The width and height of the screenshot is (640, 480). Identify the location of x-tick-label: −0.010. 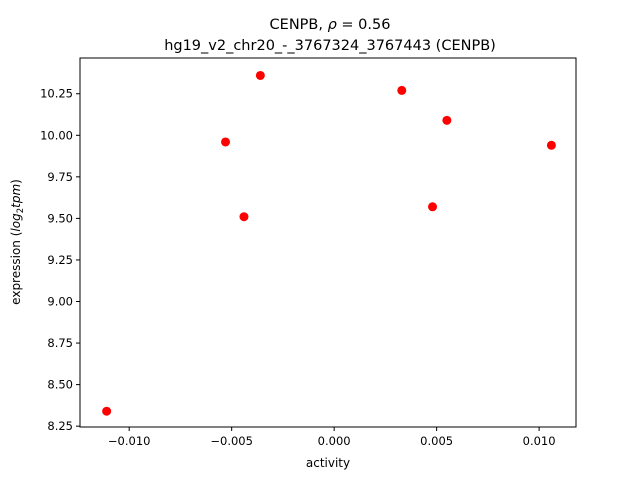
(129, 441).